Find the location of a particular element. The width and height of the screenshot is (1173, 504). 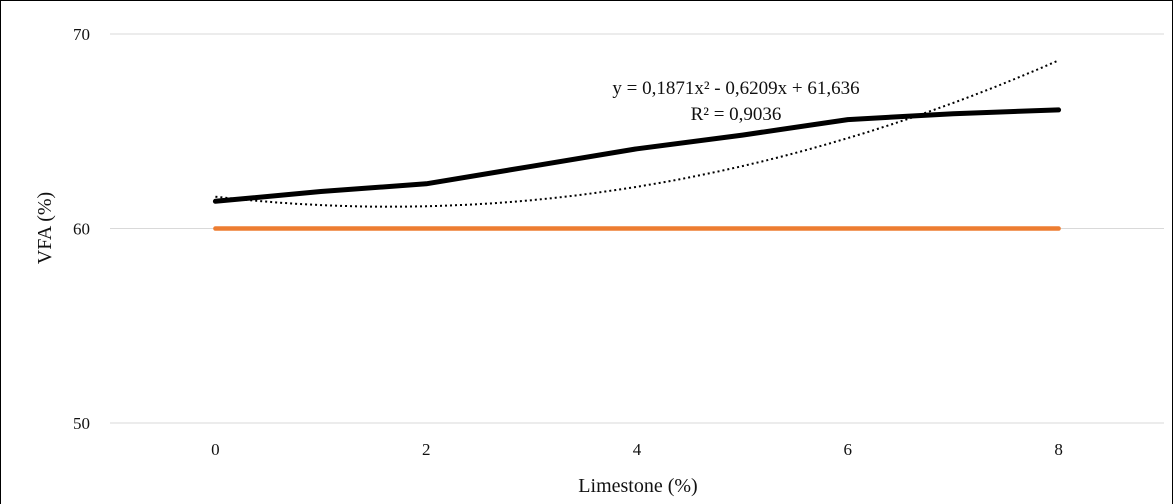

y-tick-label: 70 is located at coordinates (81, 34).